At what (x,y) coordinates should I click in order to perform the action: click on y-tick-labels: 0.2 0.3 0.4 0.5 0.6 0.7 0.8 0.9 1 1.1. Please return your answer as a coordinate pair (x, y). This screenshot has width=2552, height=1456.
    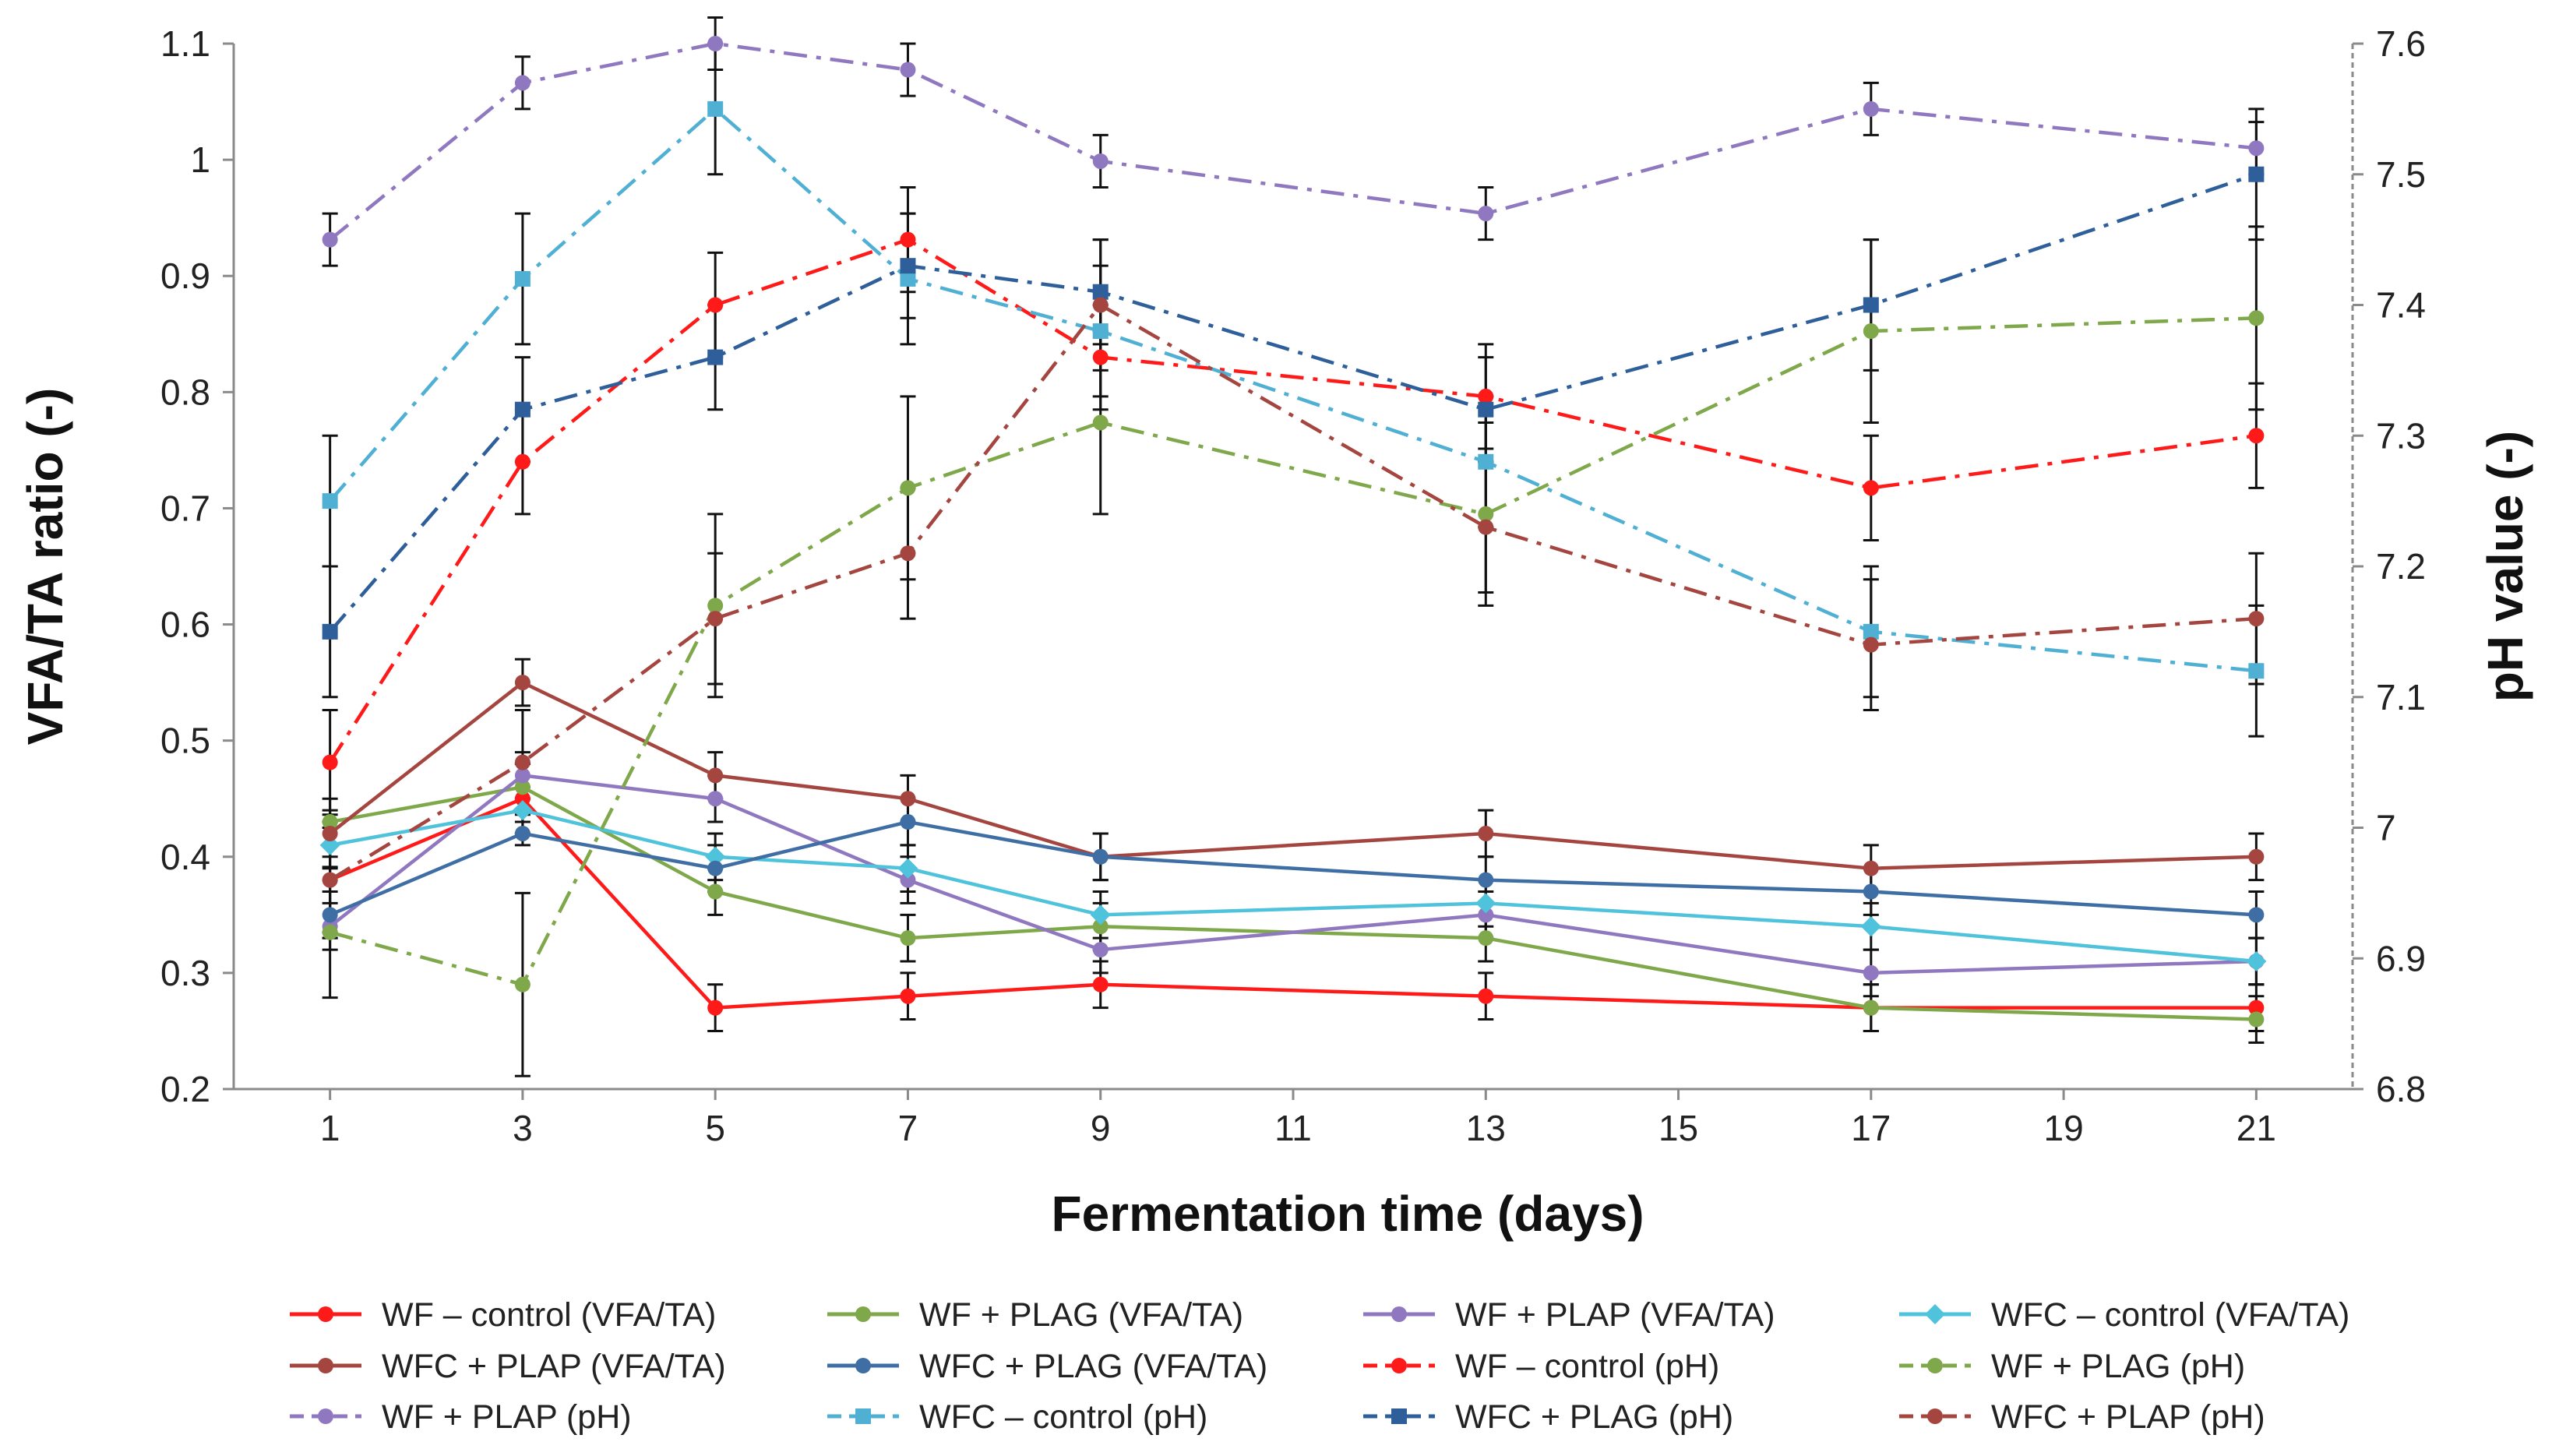
    Looking at the image, I should click on (197, 566).